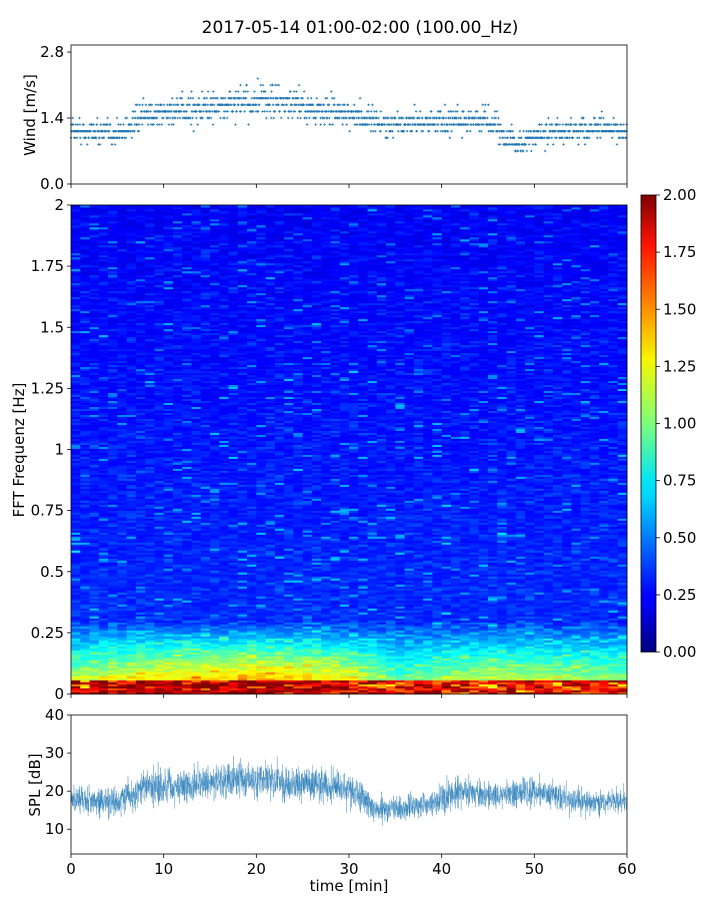  Describe the element at coordinates (52, 184) in the screenshot. I see `wind-ytick-label: 0.0` at that location.